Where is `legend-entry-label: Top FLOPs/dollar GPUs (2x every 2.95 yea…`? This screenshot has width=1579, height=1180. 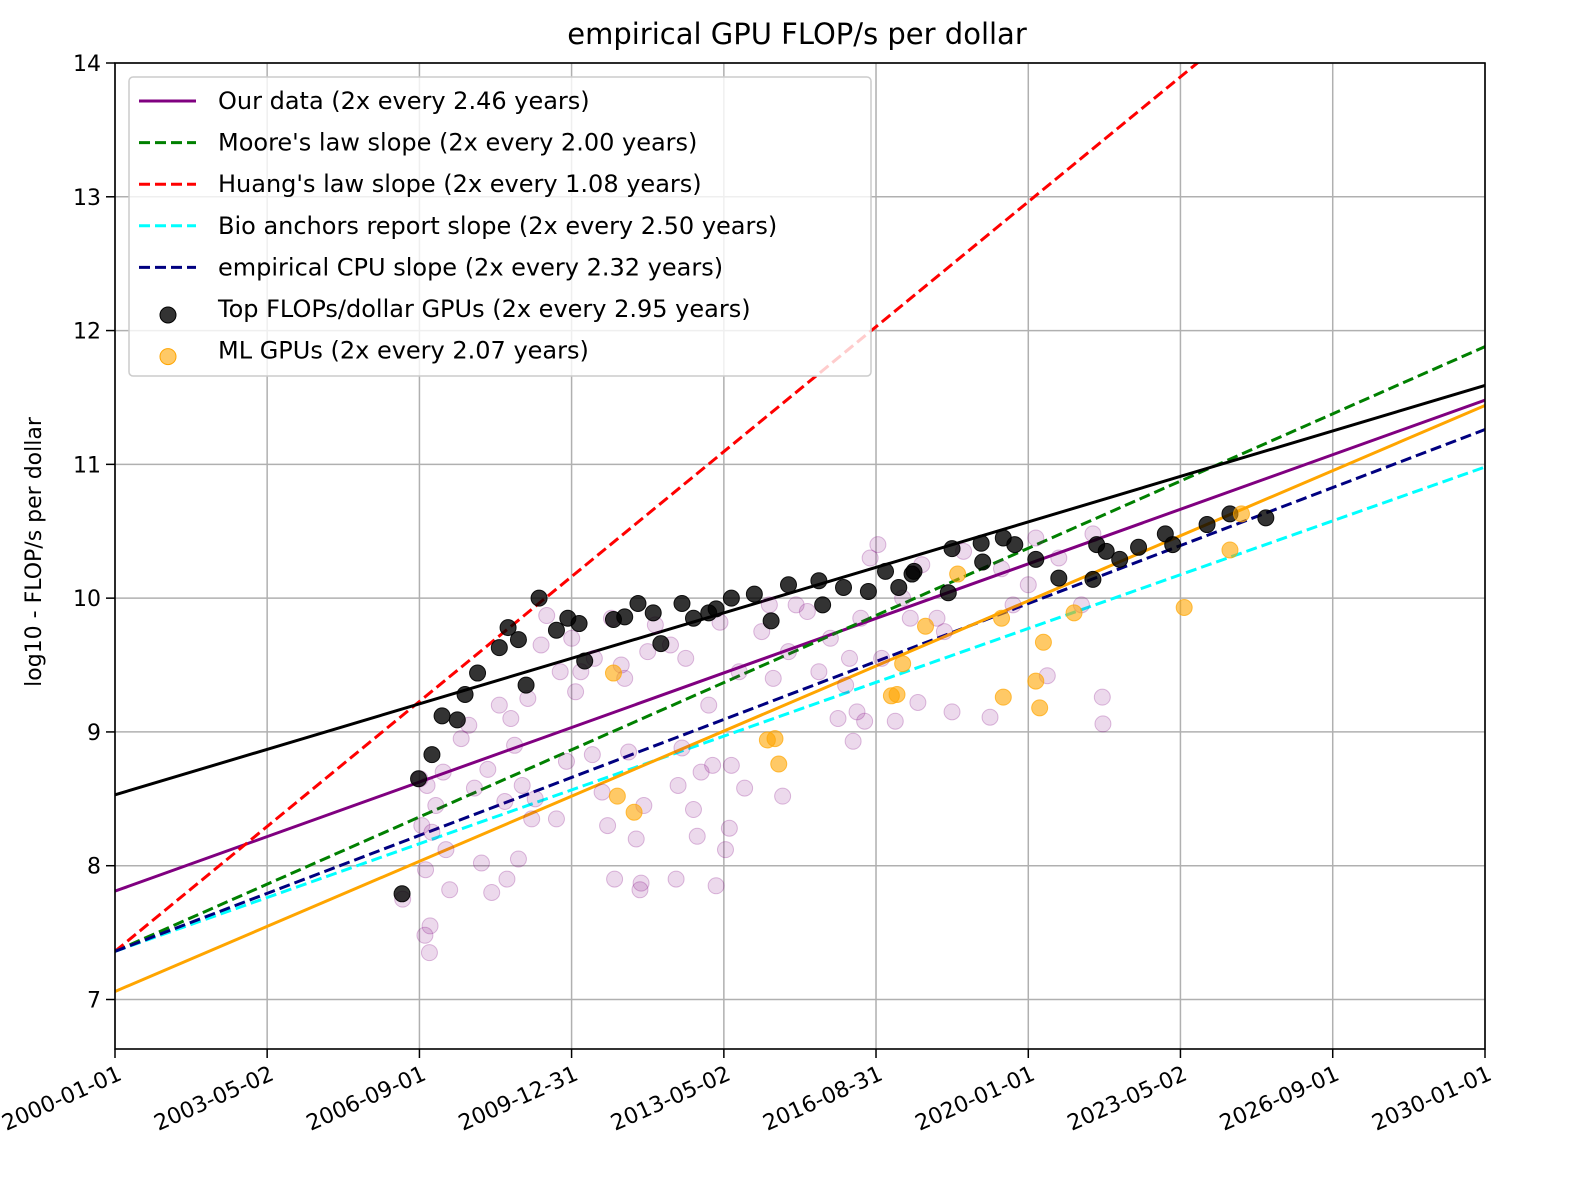
legend-entry-label: Top FLOPs/dollar GPUs (2x every 2.95 yea… is located at coordinates (484, 309).